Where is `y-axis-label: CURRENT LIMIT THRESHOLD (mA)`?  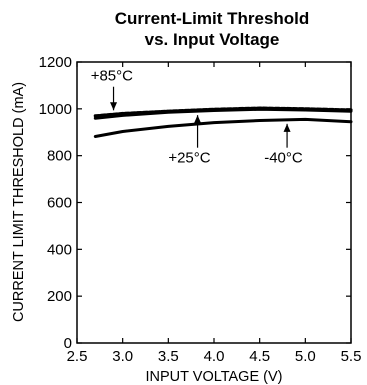 y-axis-label: CURRENT LIMIT THRESHOLD (mA) is located at coordinates (19, 202).